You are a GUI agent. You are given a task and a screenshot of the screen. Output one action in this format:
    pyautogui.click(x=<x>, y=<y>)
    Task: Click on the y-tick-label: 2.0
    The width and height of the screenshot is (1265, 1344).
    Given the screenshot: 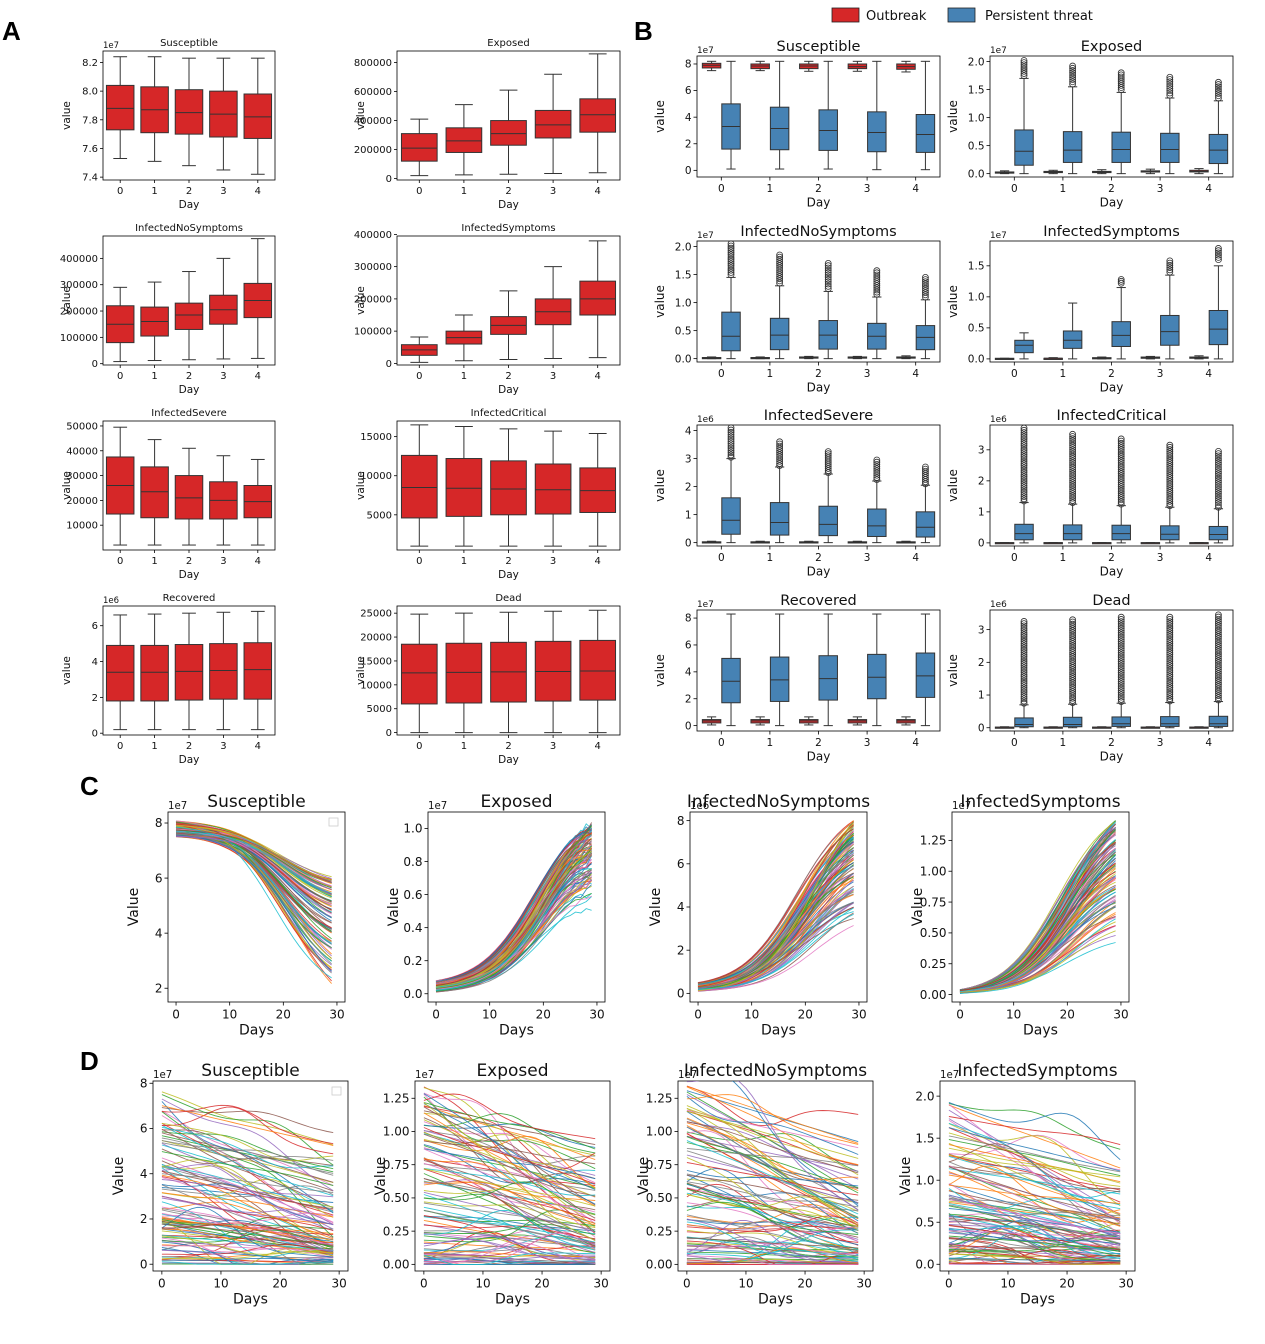 What is the action you would take?
    pyautogui.click(x=683, y=247)
    